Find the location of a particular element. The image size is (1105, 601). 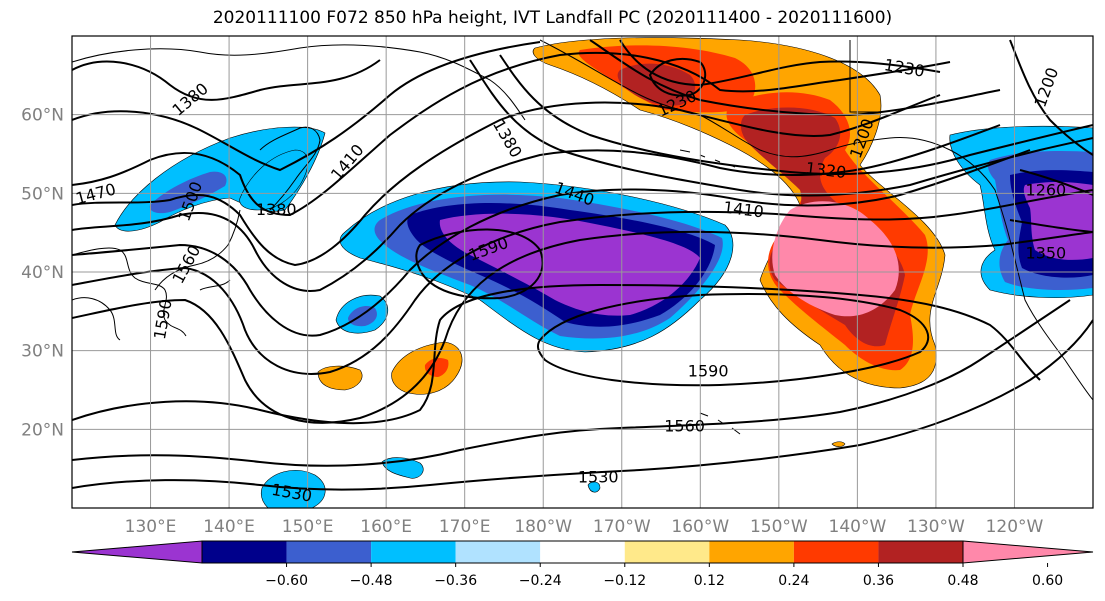

colorbar-tick-label: −0.36 is located at coordinates (455, 581).